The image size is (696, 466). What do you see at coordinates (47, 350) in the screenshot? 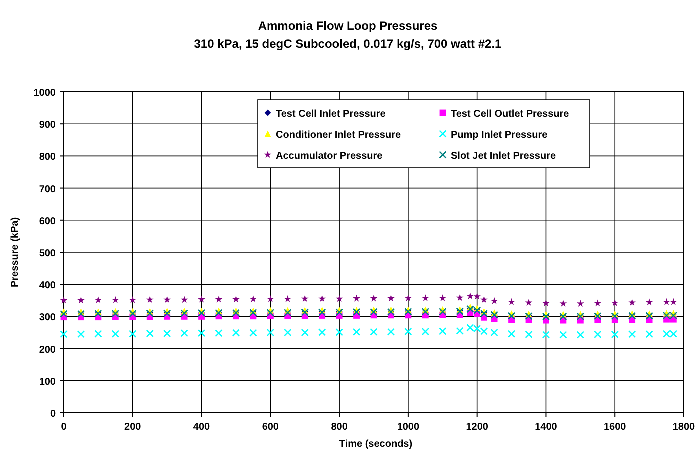
I see `y-tick-label: 200` at bounding box center [47, 350].